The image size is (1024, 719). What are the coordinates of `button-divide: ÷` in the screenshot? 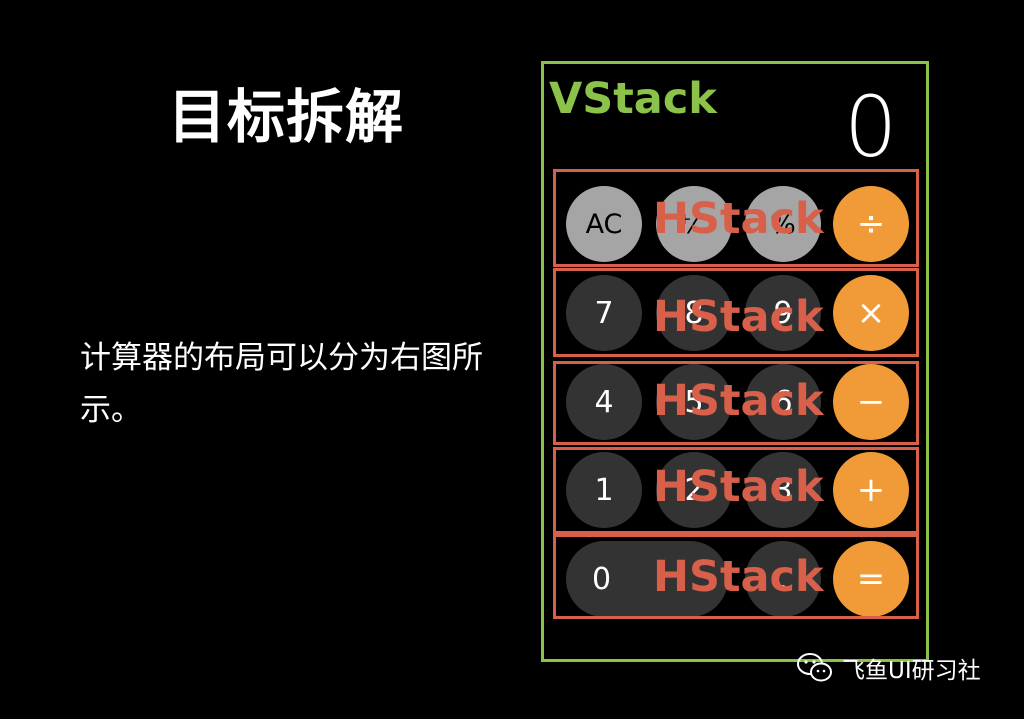 It's located at (871, 224).